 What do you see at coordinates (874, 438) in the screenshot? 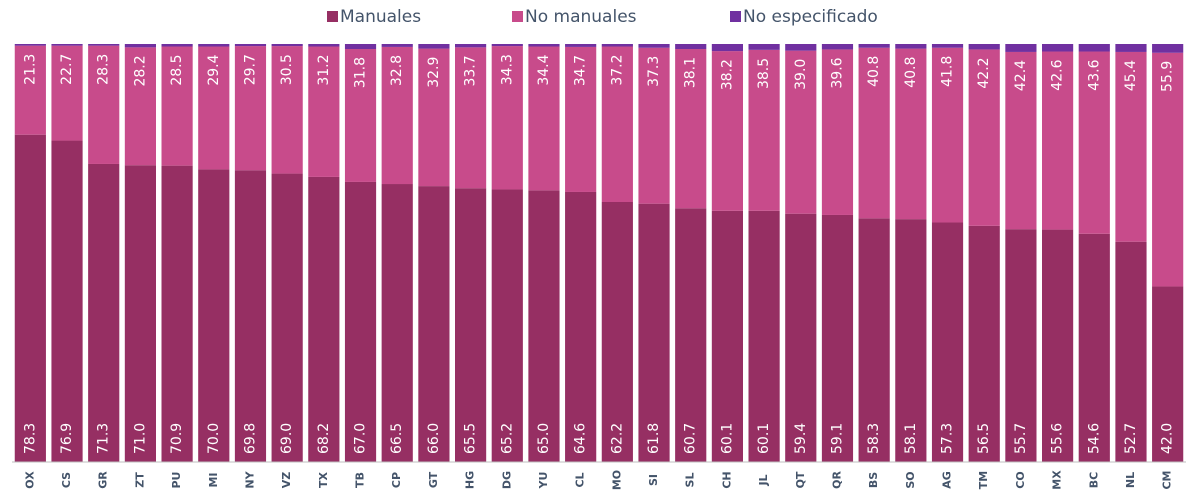
I see `value-label: 58.3` at bounding box center [874, 438].